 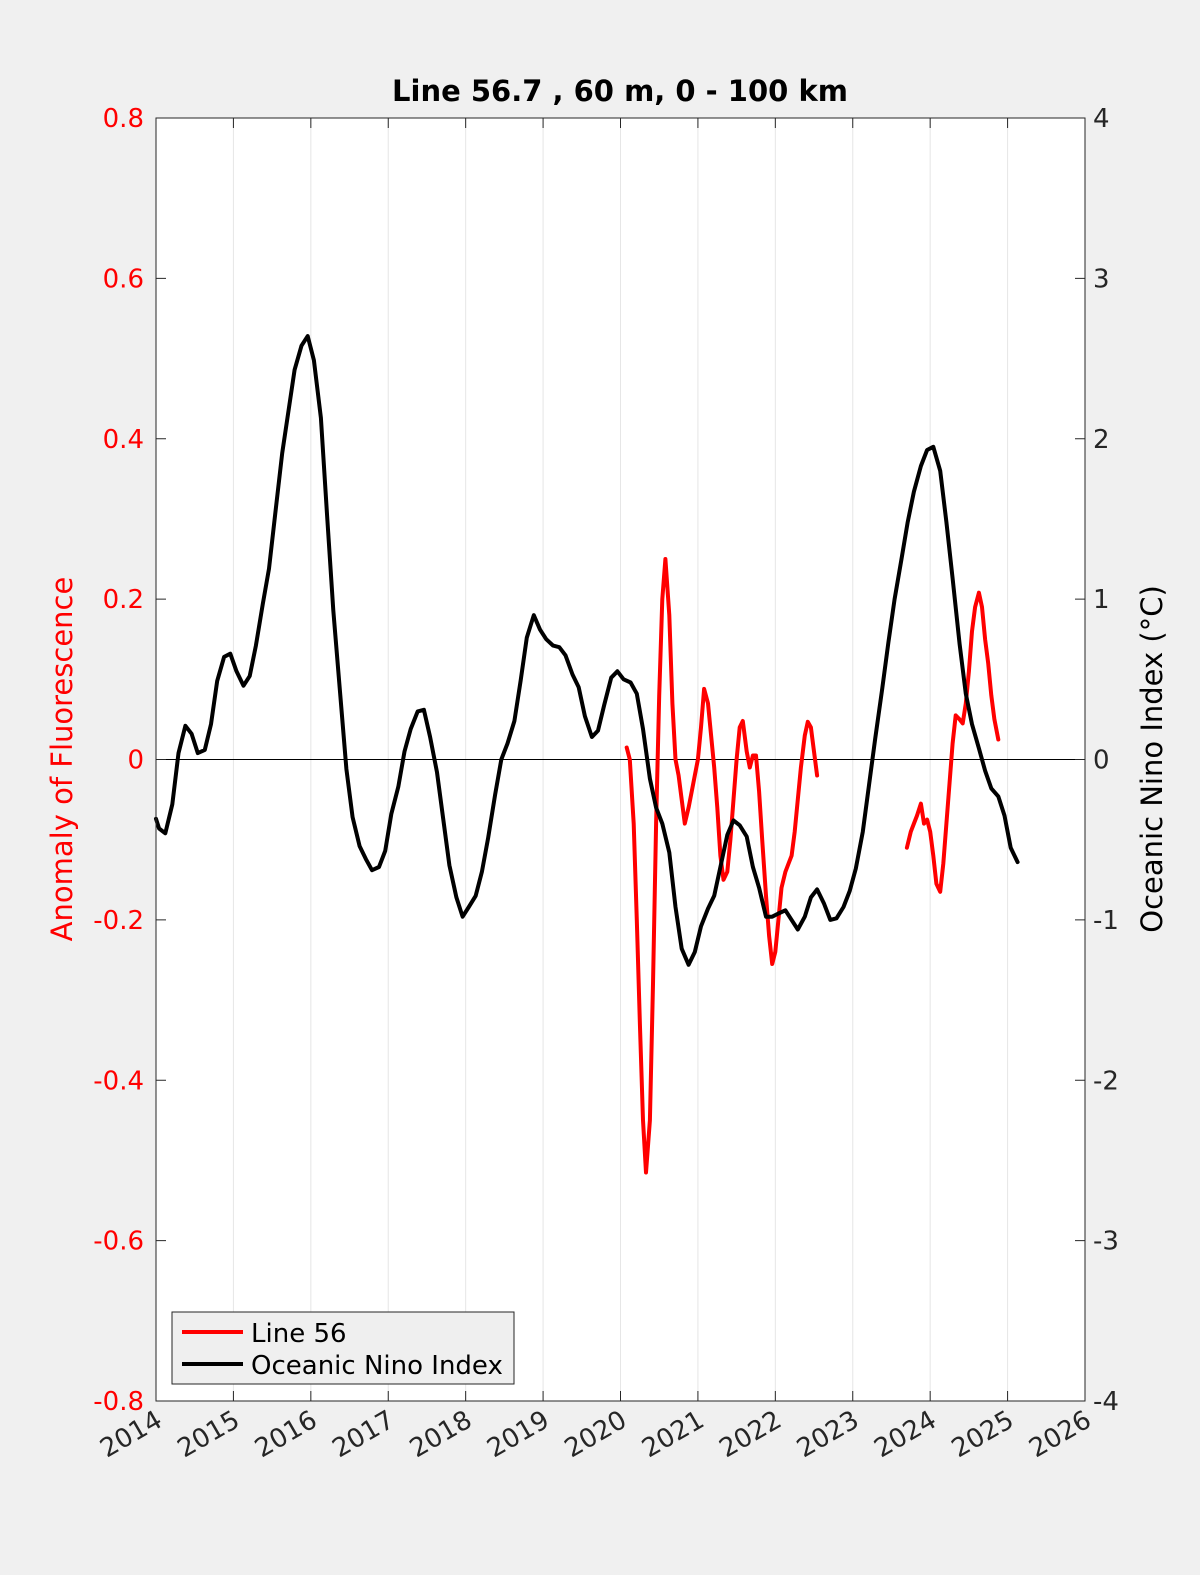 What do you see at coordinates (299, 1334) in the screenshot?
I see `legend-label-line-56: Line 56` at bounding box center [299, 1334].